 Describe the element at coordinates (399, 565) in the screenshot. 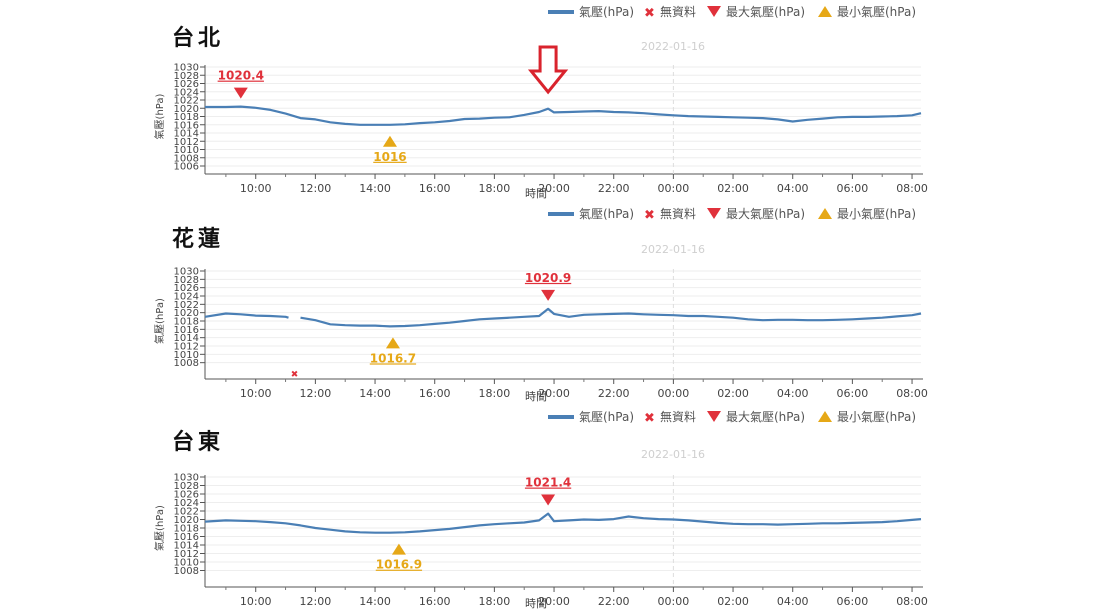

I see `min-value-label: 1016.9` at that location.